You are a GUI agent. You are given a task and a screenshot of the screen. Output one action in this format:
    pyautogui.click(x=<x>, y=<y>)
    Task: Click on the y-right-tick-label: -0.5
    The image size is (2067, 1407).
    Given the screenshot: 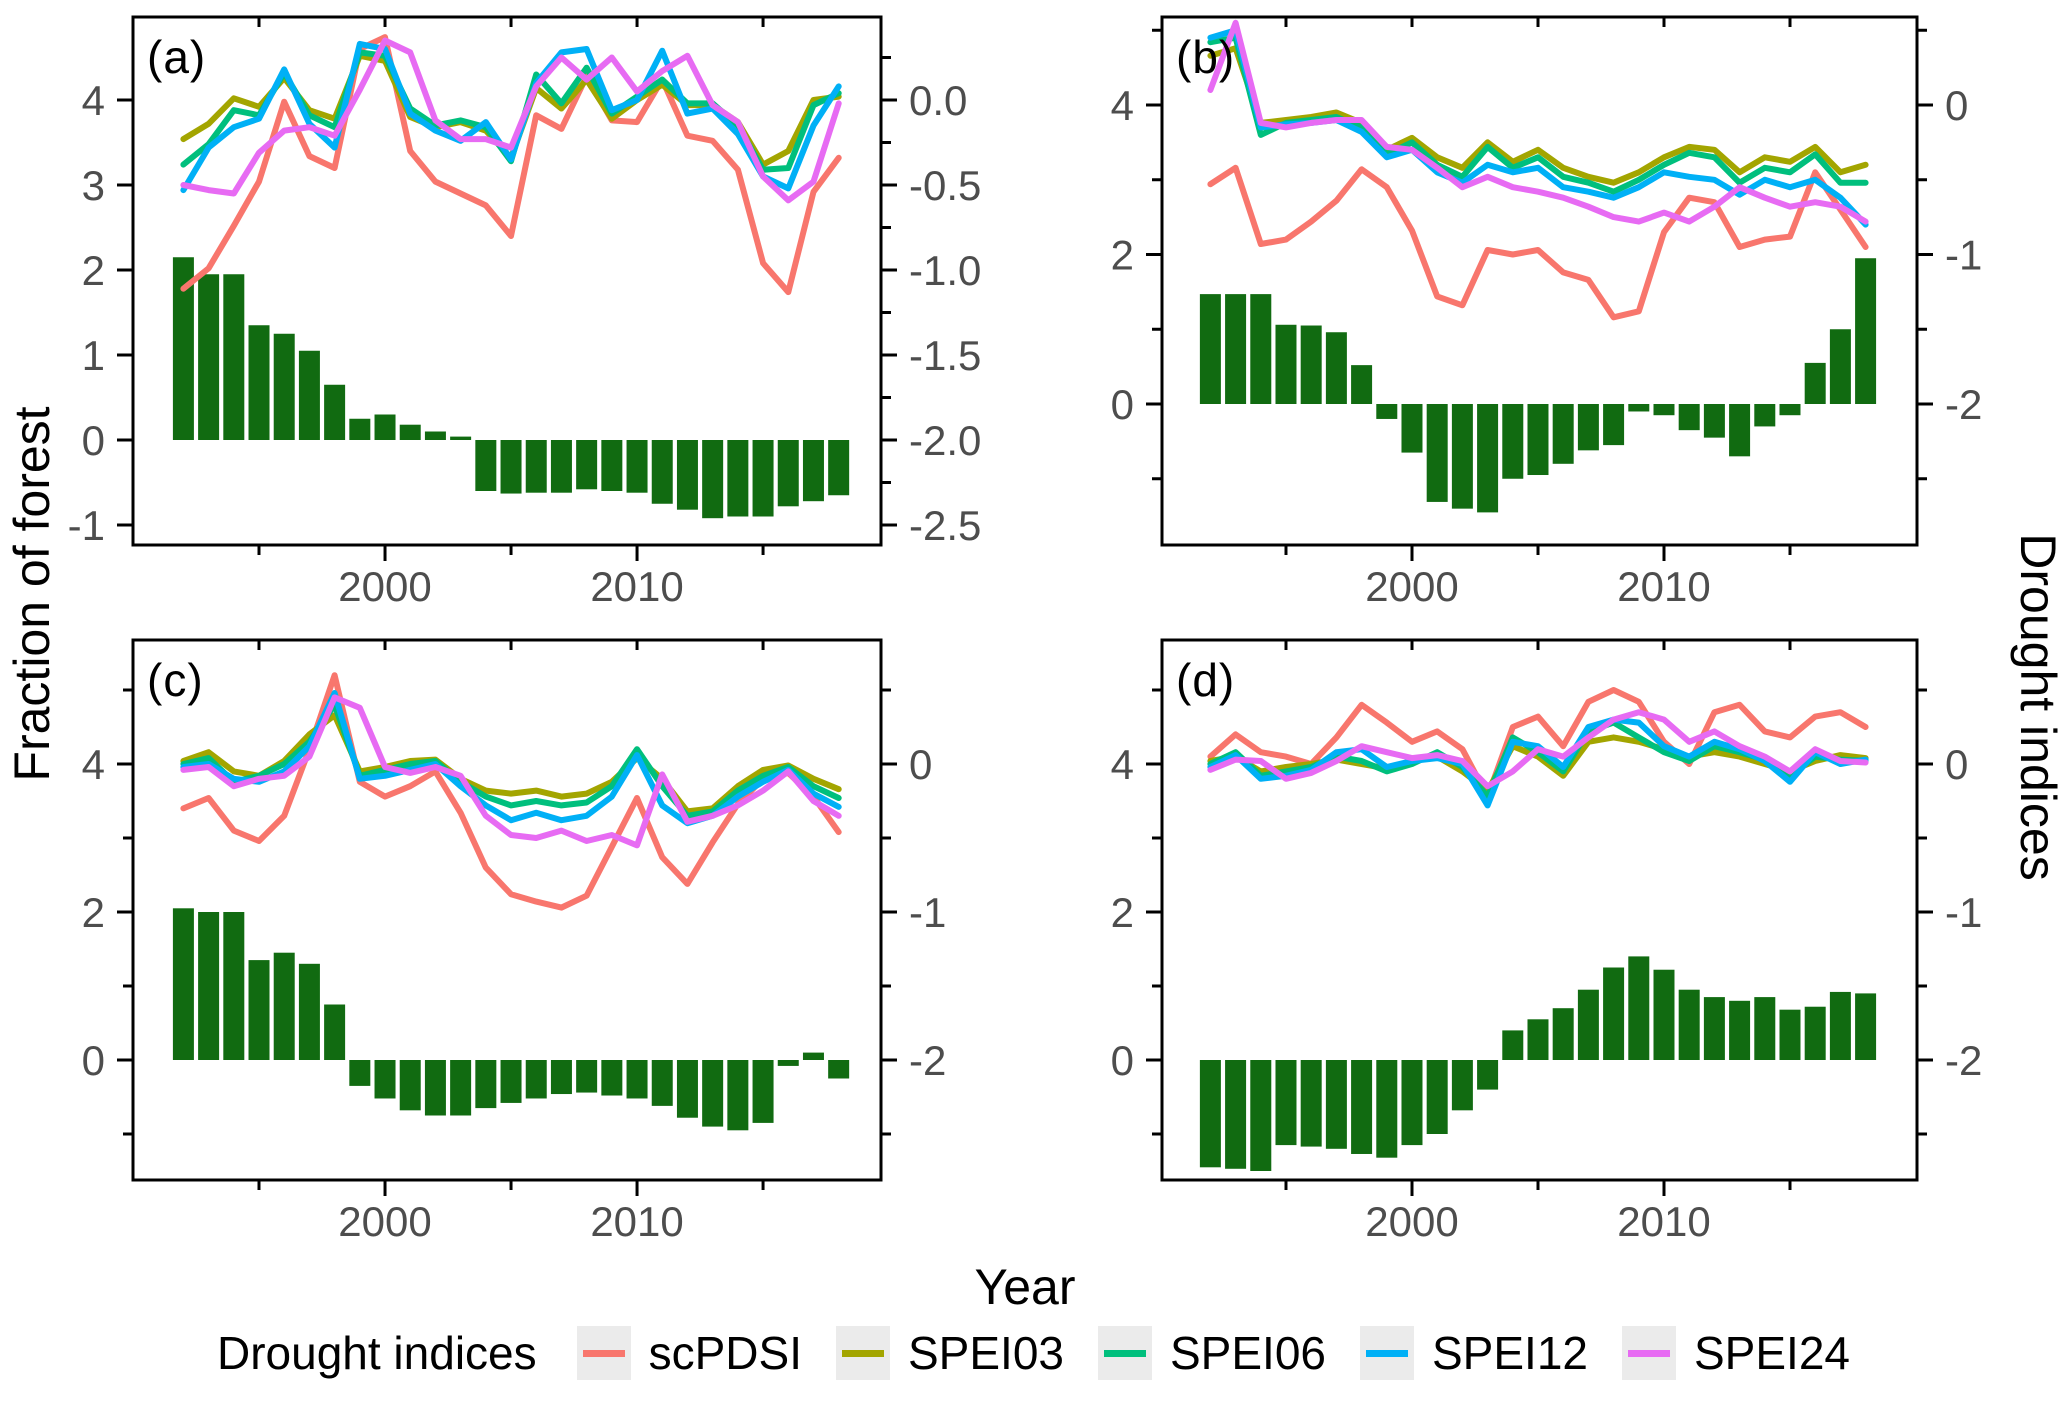 What is the action you would take?
    pyautogui.click(x=945, y=185)
    